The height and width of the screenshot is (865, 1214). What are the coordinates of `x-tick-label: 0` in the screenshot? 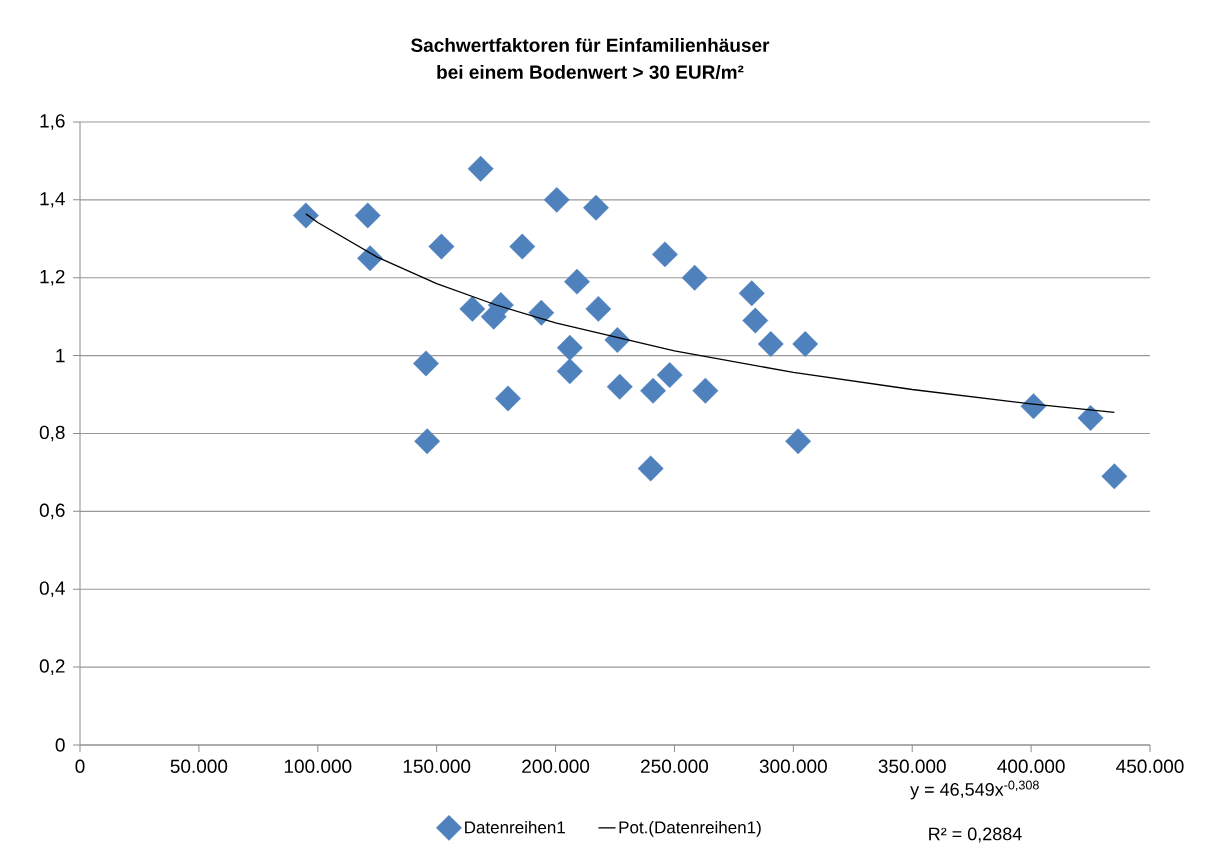 It's located at (80, 766).